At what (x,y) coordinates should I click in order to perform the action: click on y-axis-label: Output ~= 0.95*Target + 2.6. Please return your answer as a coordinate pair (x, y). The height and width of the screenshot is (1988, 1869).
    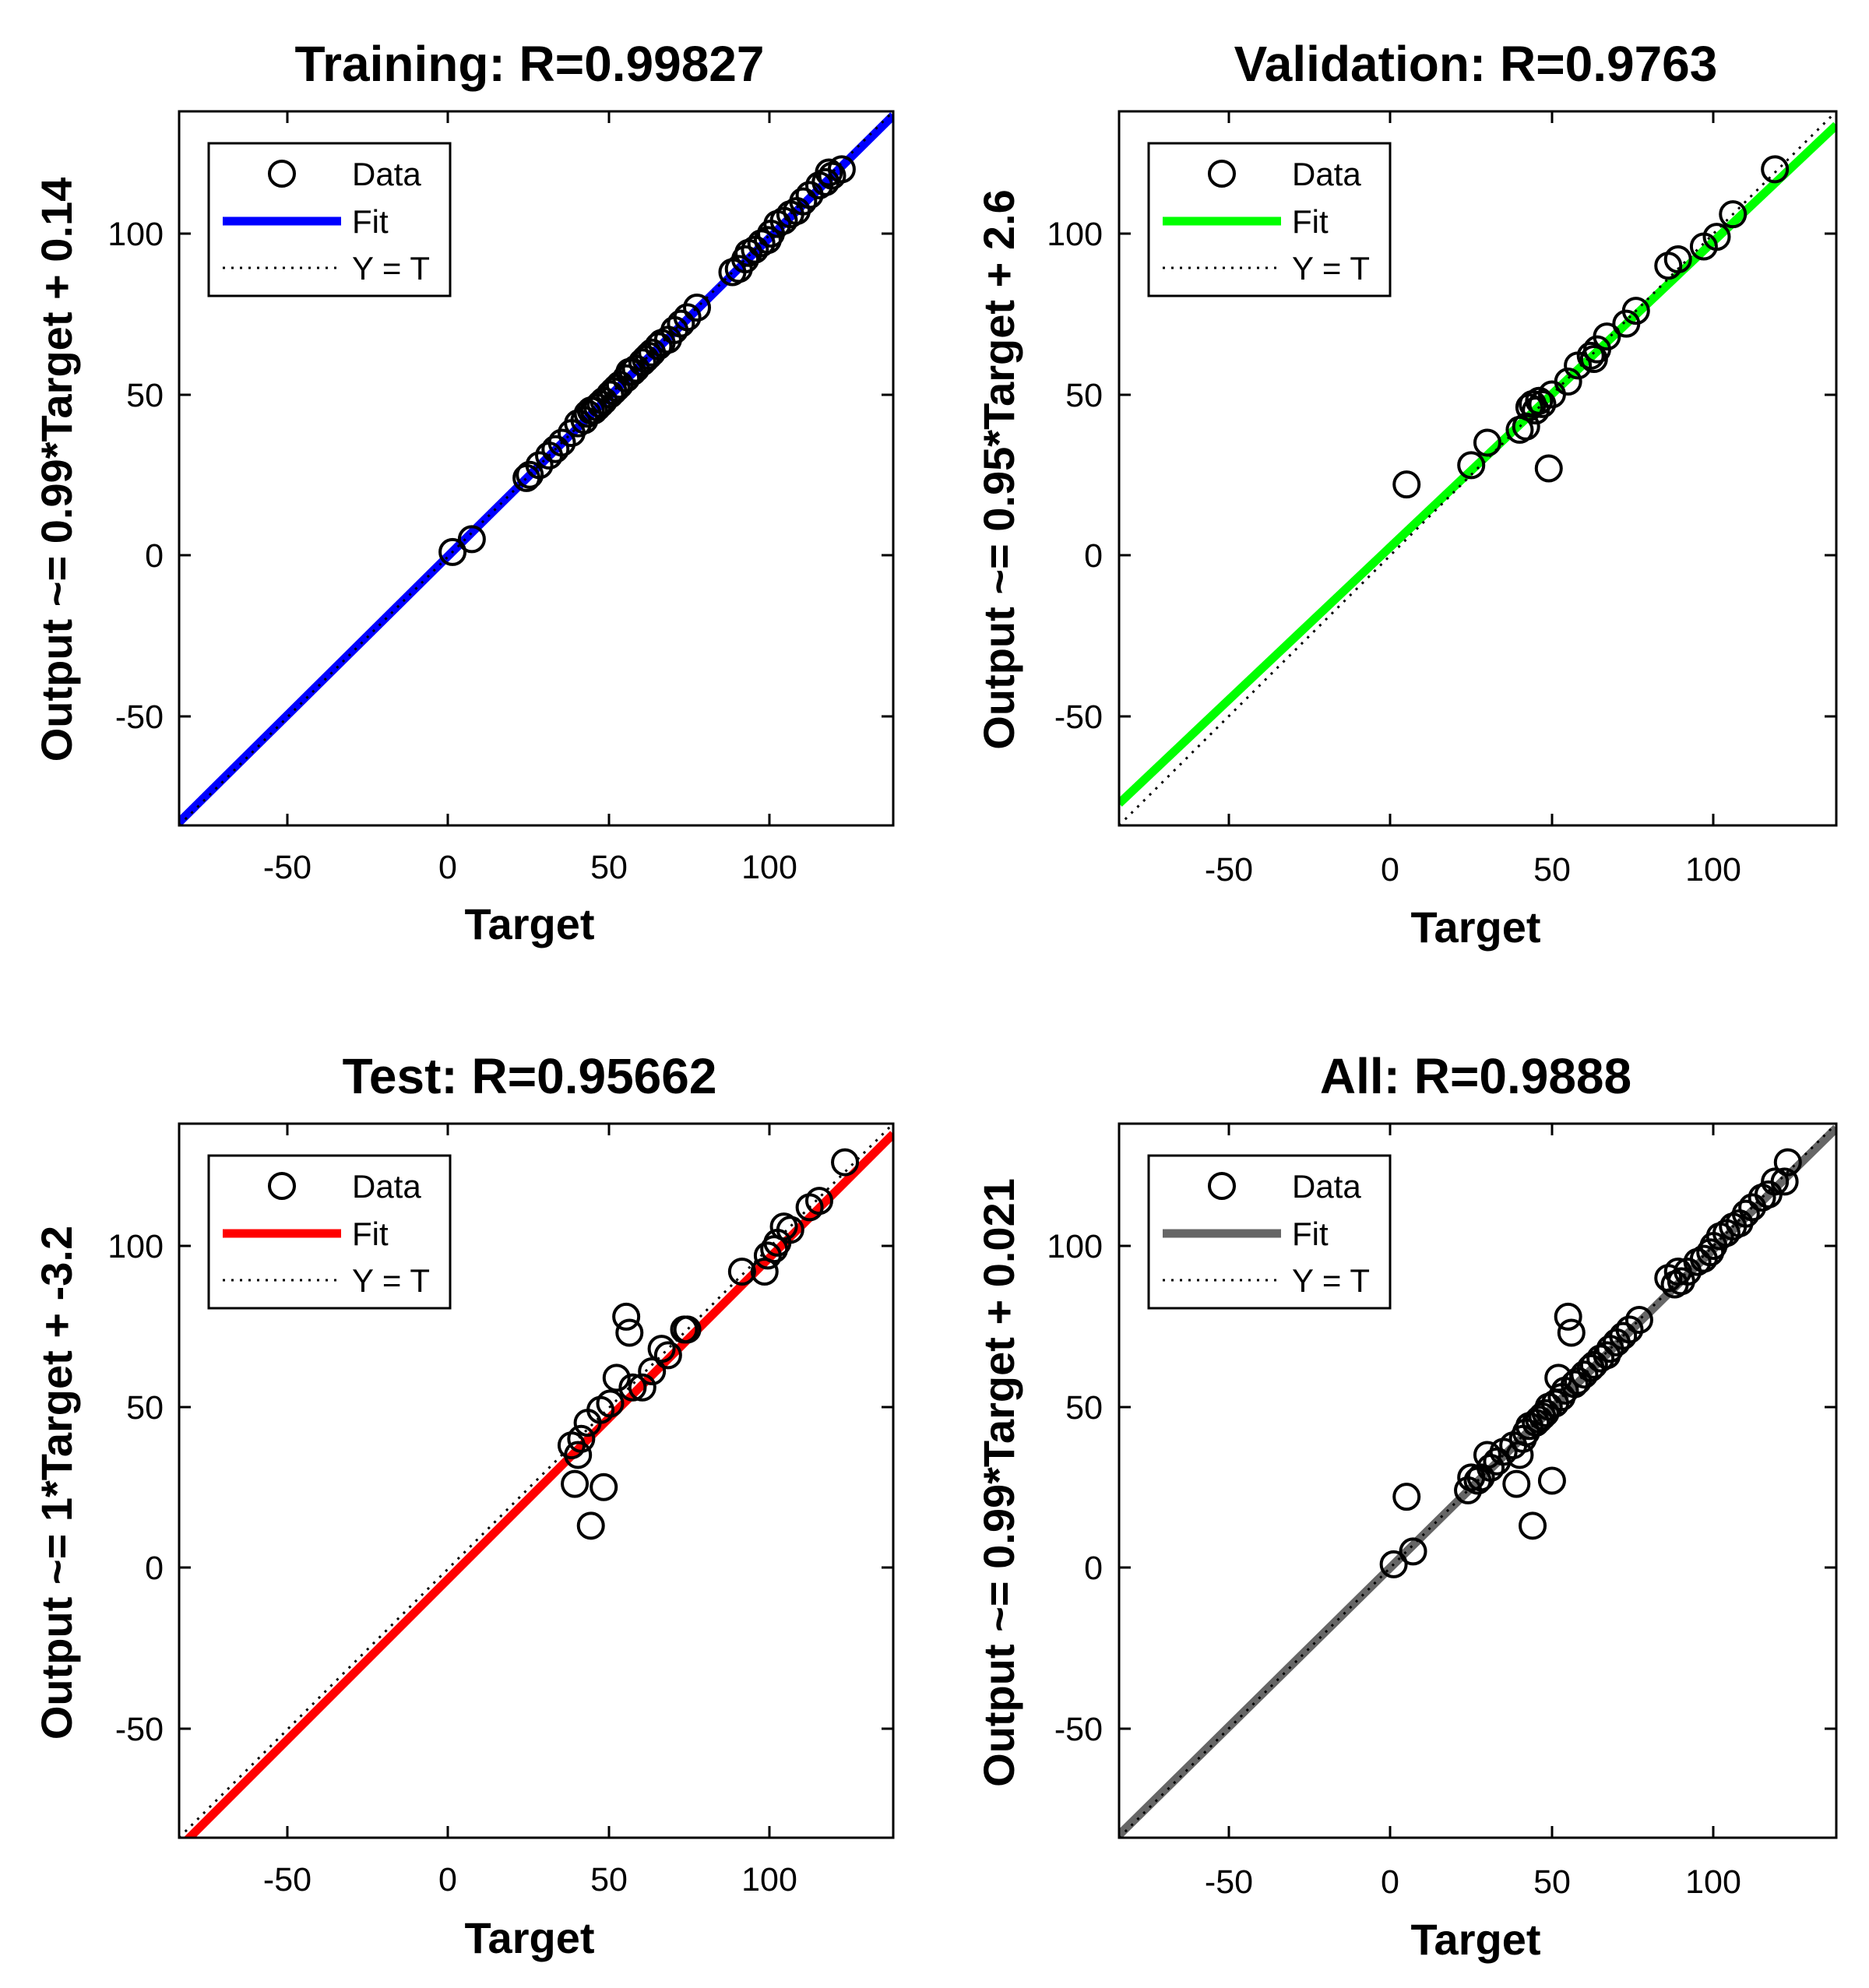
    Looking at the image, I should click on (999, 469).